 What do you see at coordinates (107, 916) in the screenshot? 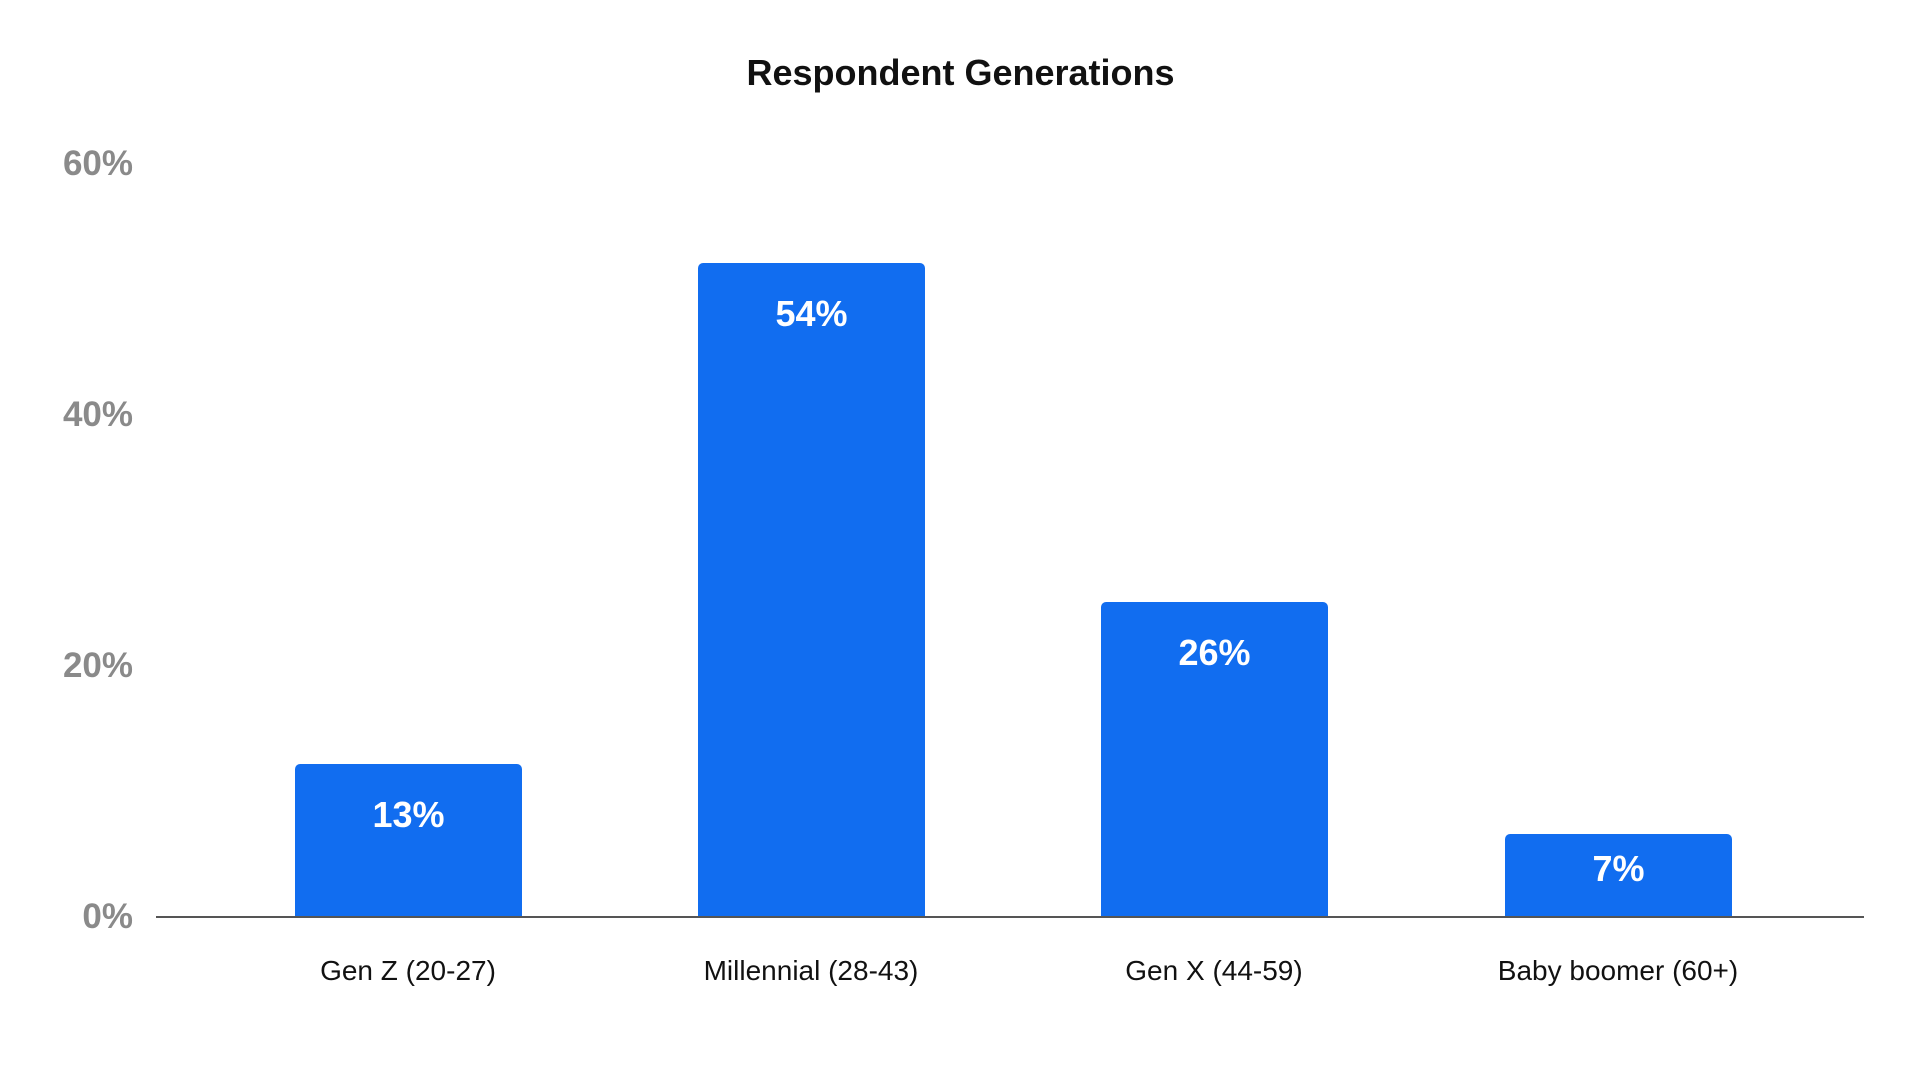
I see `y-tick-0: 0%` at bounding box center [107, 916].